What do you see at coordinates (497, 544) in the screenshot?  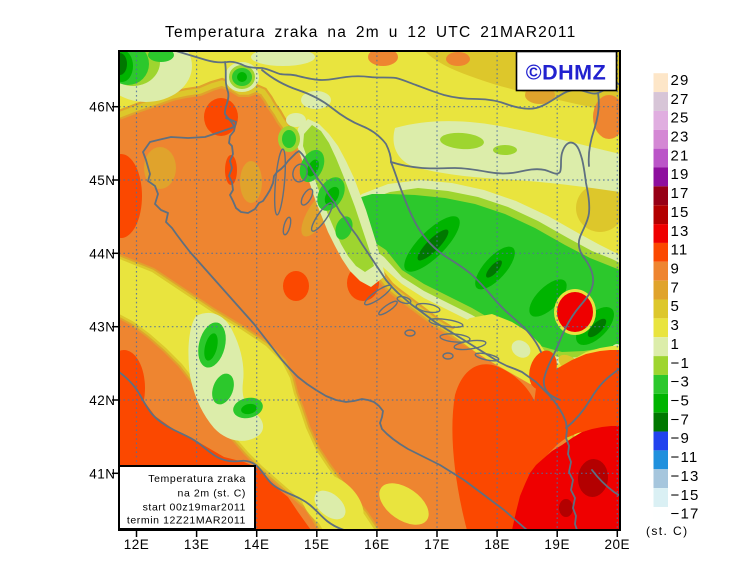 I see `svg-text: 18E` at bounding box center [497, 544].